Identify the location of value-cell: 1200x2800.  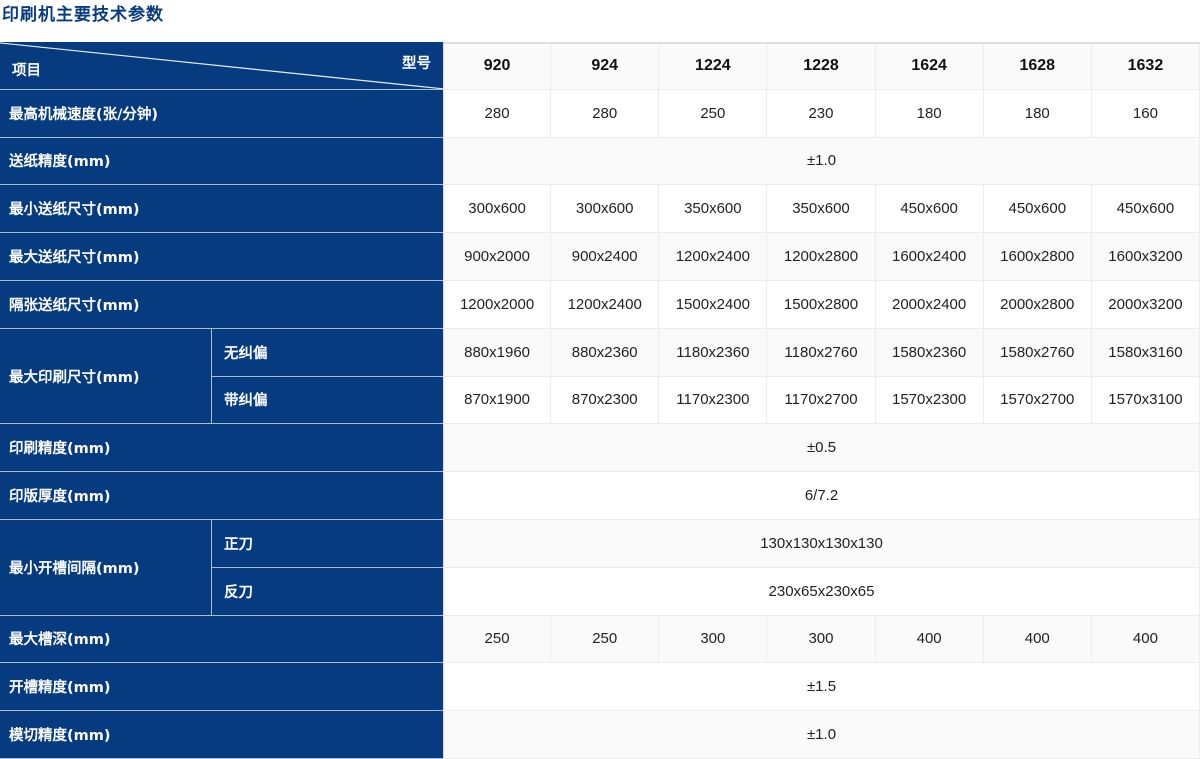
(821, 257).